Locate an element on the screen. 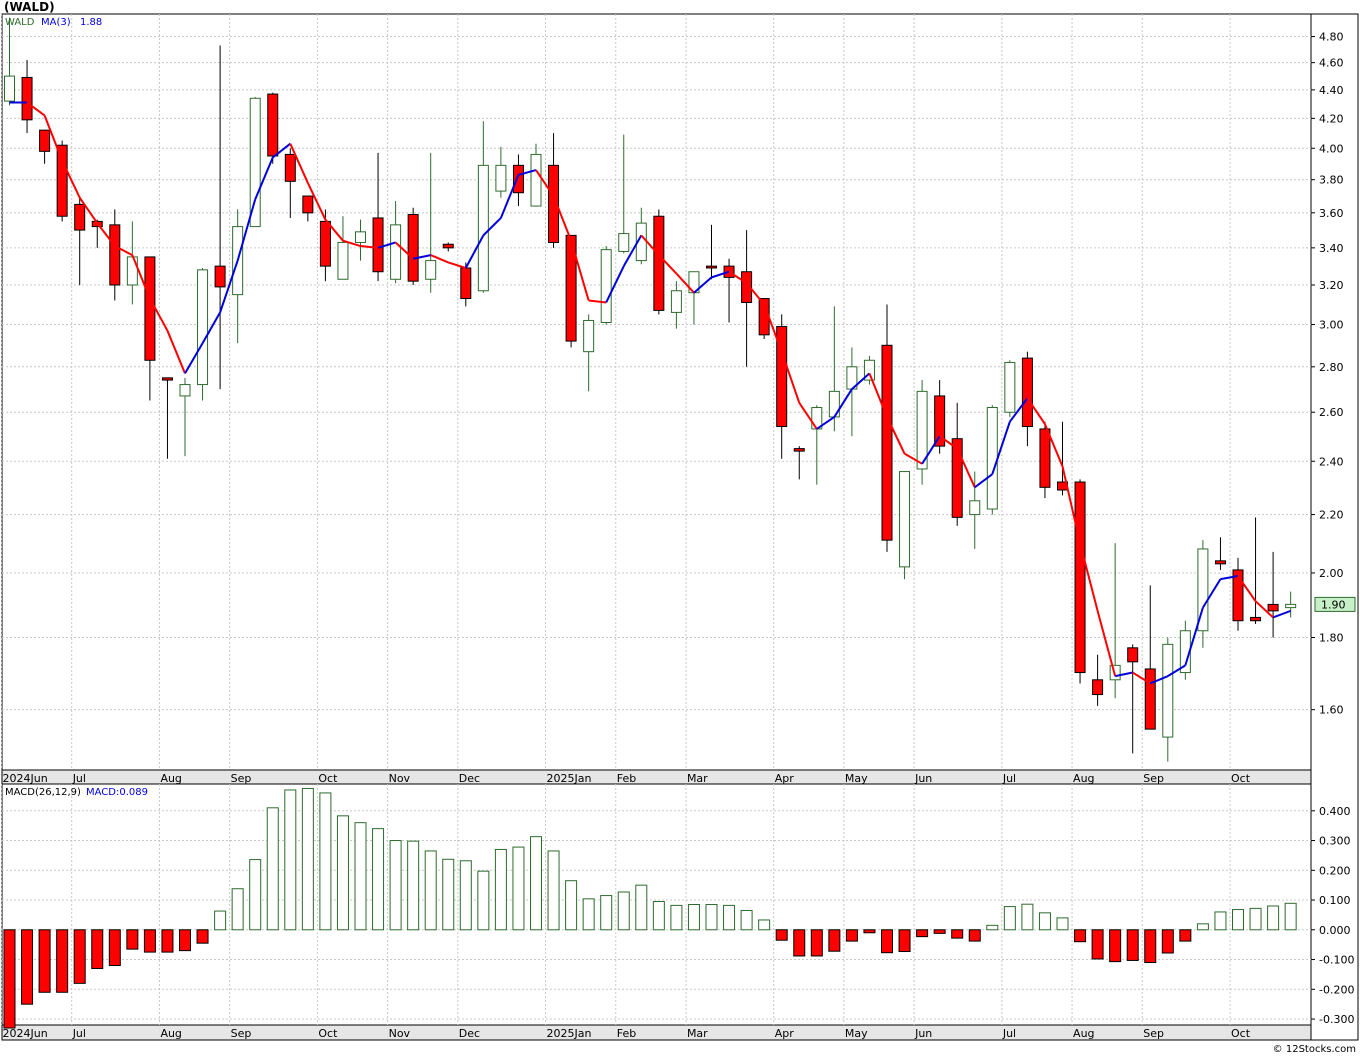 Image resolution: width=1360 pixels, height=1056 pixels. price-y-tick-label: 3.00 is located at coordinates (1331, 325).